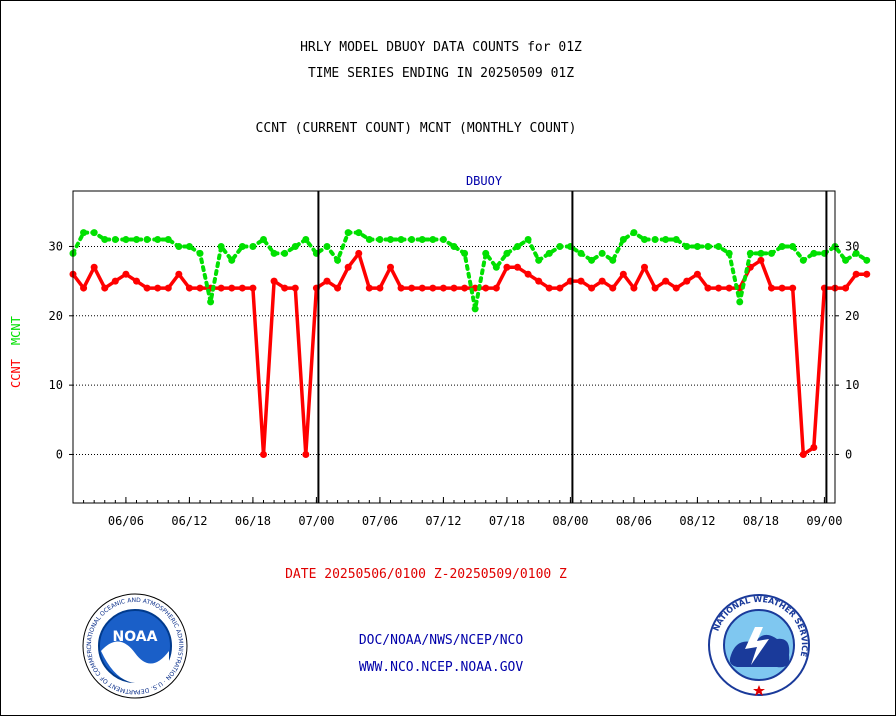  Describe the element at coordinates (316, 521) in the screenshot. I see `x-tick-label: 07/00` at that location.